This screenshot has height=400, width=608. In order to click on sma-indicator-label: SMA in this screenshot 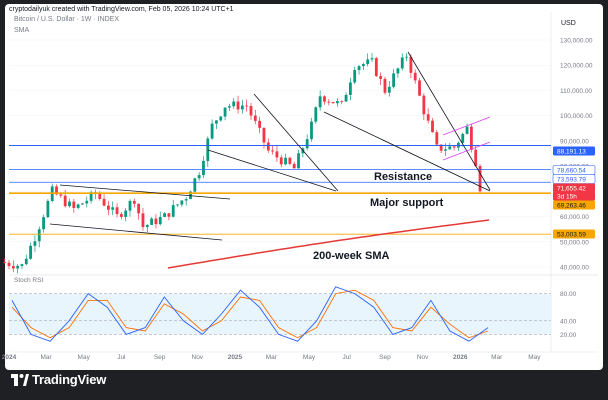, I will do `click(22, 30)`.